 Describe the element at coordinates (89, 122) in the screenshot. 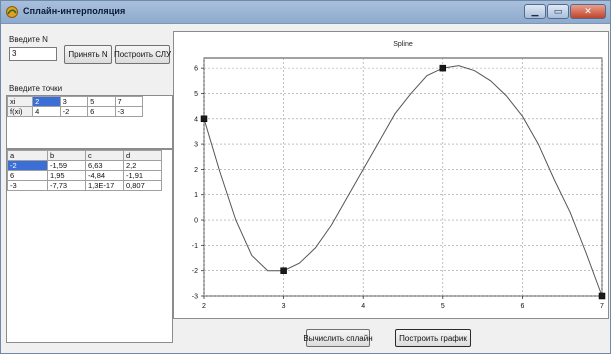

I see `points-grid-box: xi 2 3 5 7 f(xi) 4 -2 6 -3` at that location.